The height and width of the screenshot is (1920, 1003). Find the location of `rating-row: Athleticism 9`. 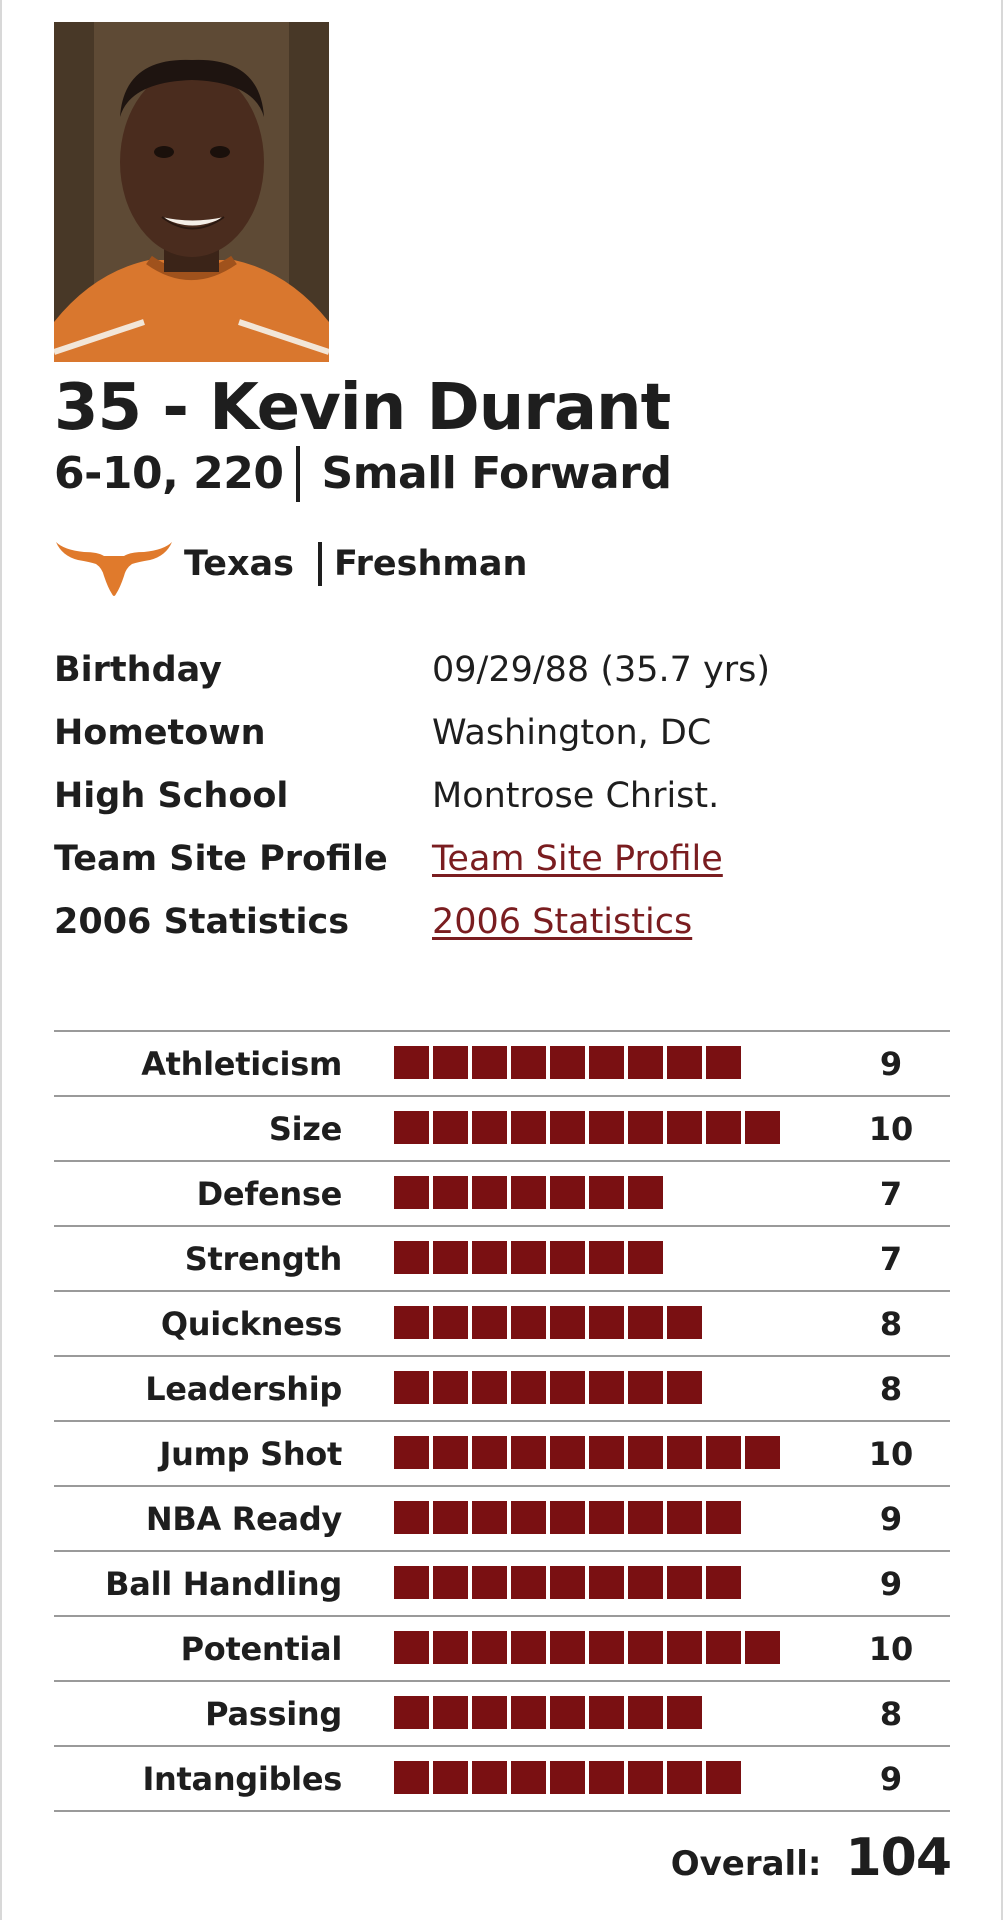

rating-row: Athleticism 9 is located at coordinates (502, 1064).